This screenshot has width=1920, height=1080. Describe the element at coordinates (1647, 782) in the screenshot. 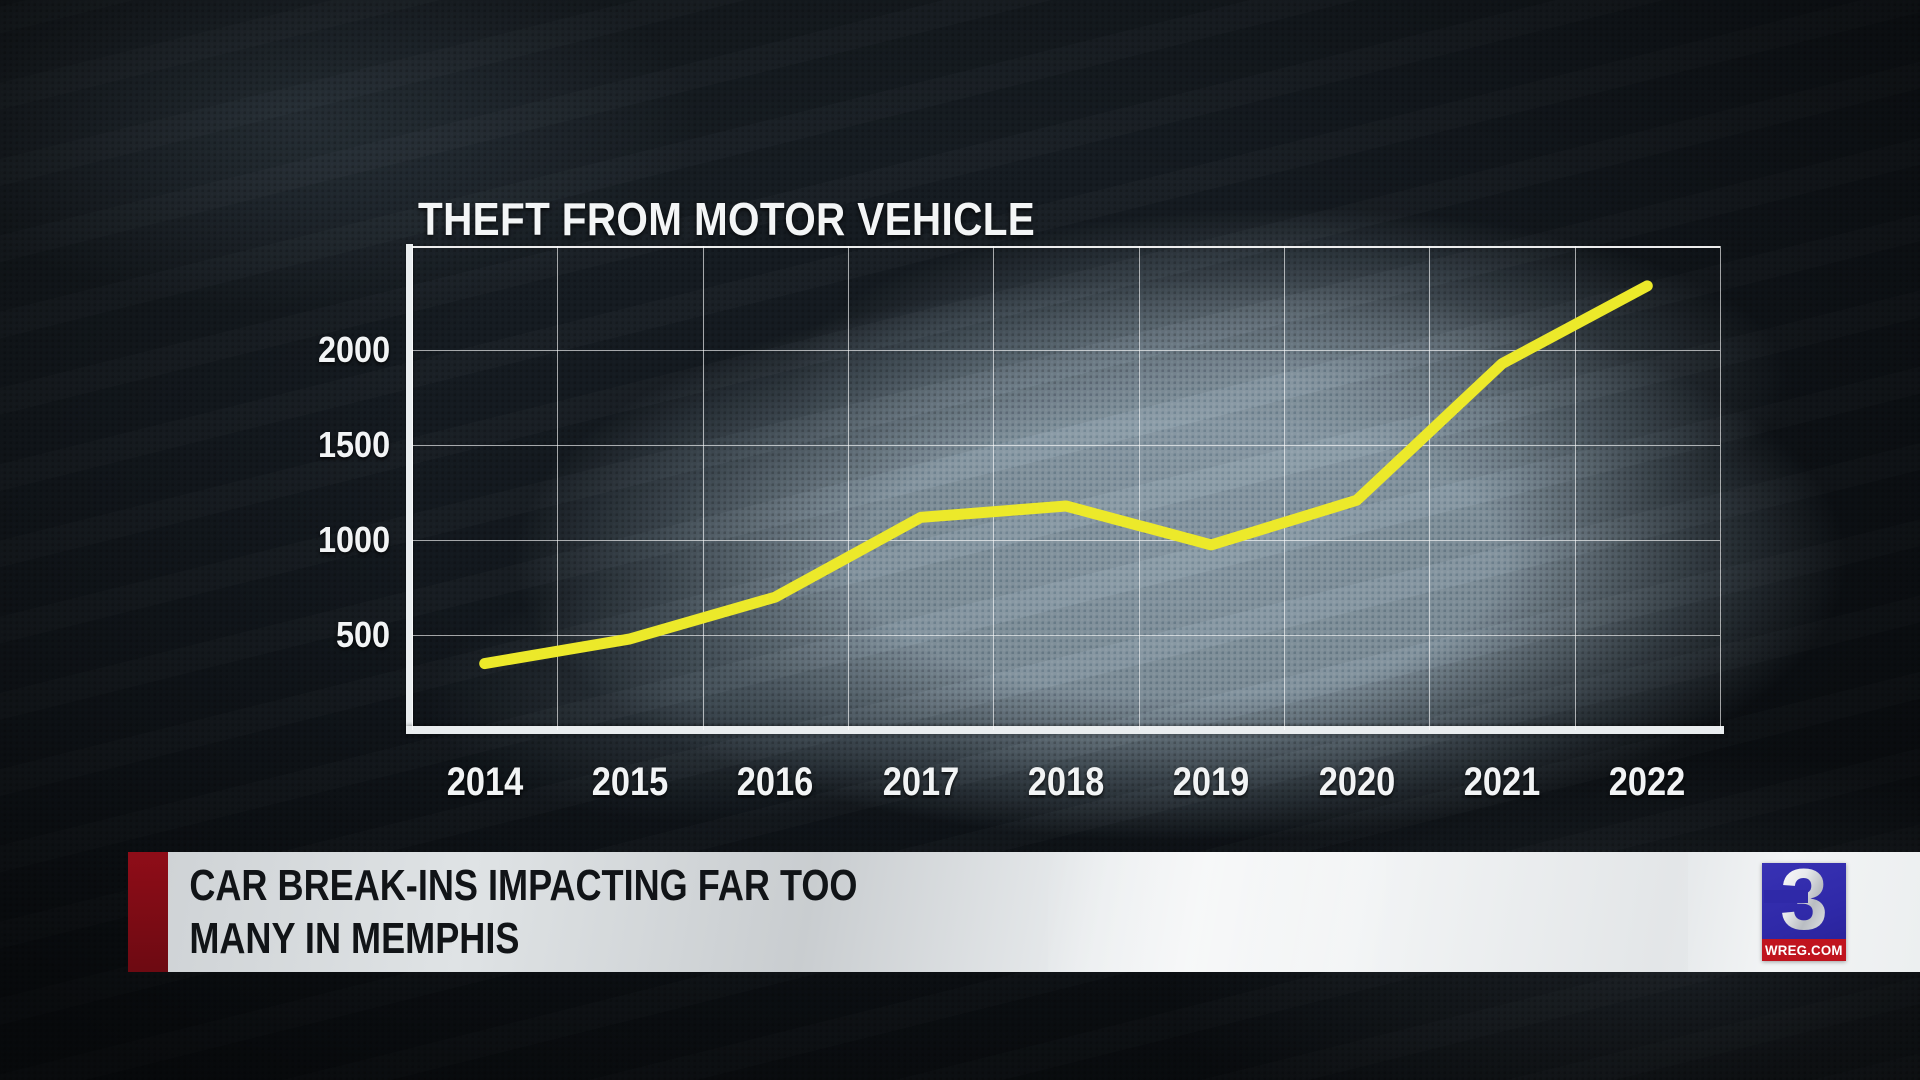

I see `x-tick-label: 2022` at that location.